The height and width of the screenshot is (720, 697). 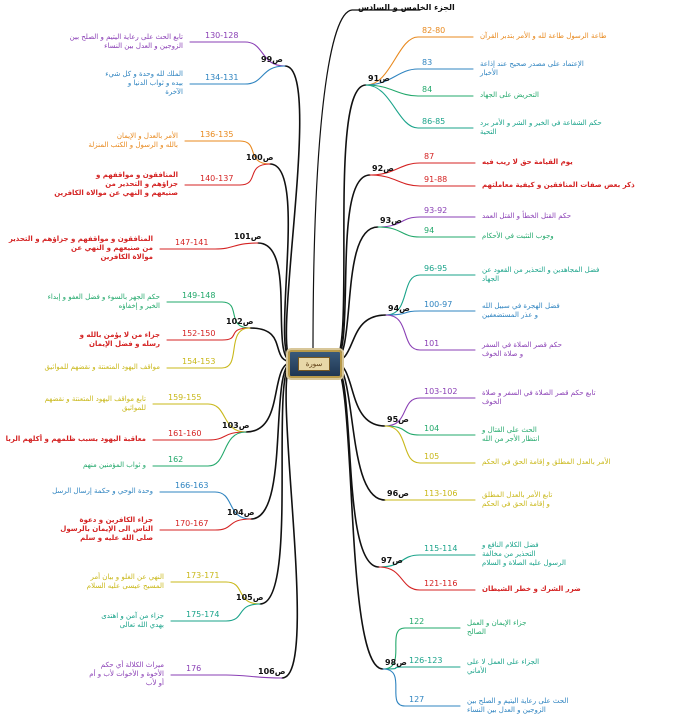 What do you see at coordinates (434, 121) in the screenshot?
I see `verse-range-right-0-3: 86-85` at bounding box center [434, 121].